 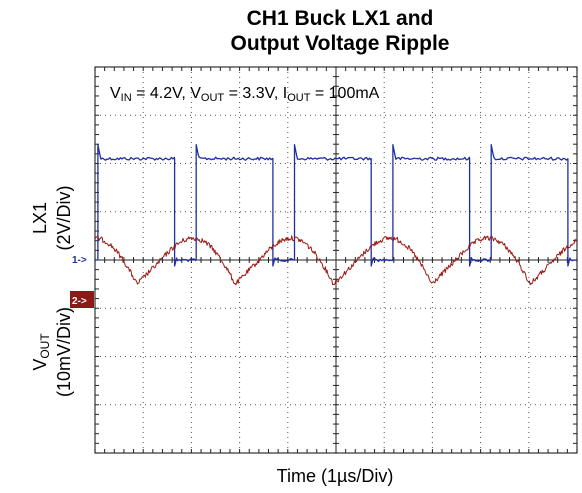 I want to click on ch2-marker-bg, so click(x=82, y=299).